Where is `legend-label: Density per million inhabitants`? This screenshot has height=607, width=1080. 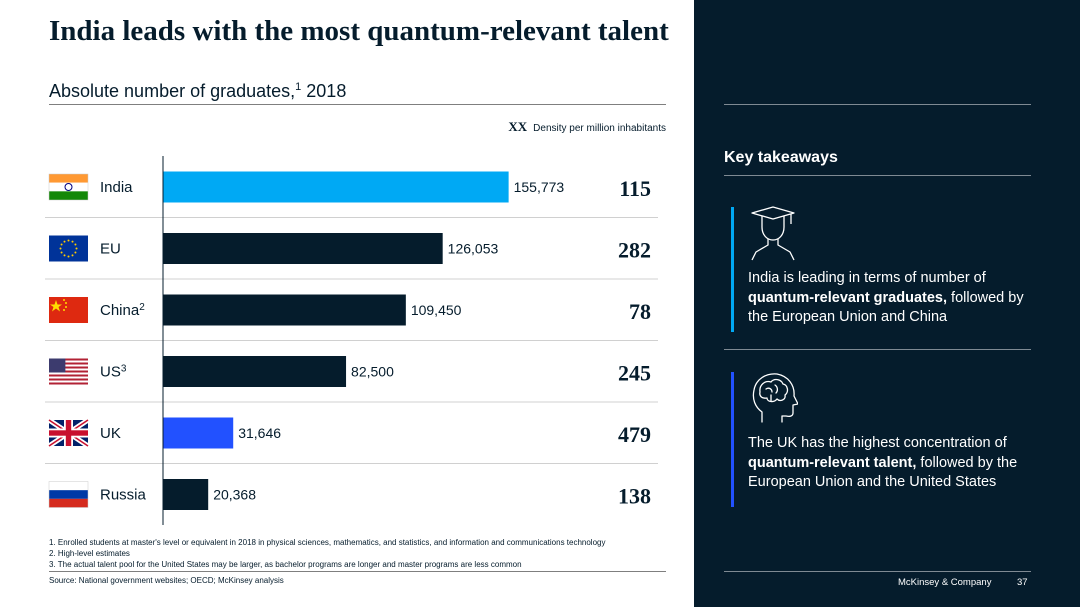
legend-label: Density per million inhabitants is located at coordinates (599, 128).